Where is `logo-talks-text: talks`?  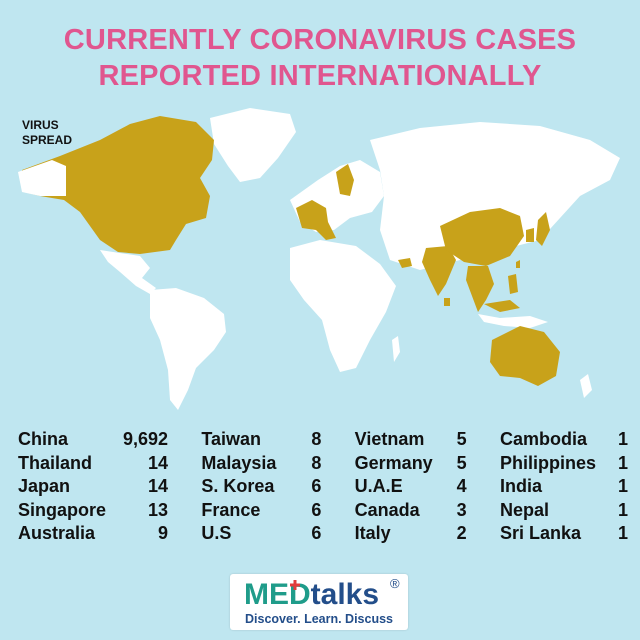 logo-talks-text: talks is located at coordinates (345, 594).